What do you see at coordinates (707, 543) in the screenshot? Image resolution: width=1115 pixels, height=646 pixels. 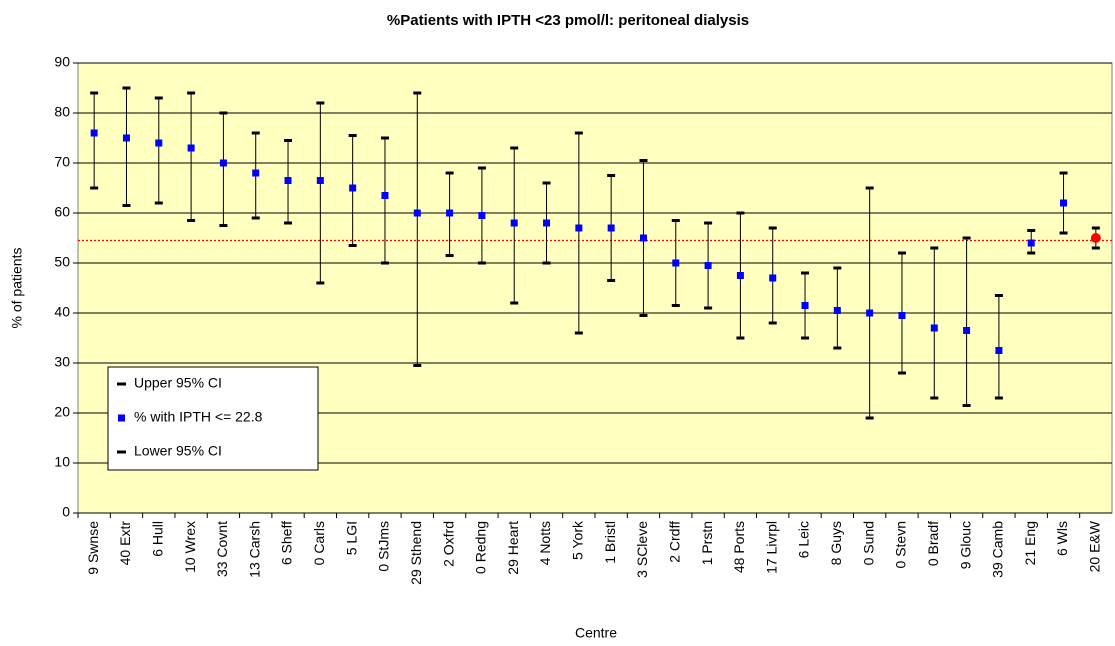 I see `x-tick-label: 1 Prstn` at bounding box center [707, 543].